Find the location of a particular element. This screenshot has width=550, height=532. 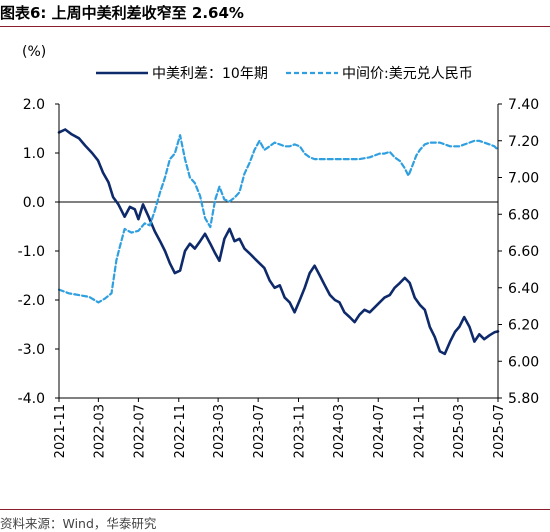

x-tick-label: 2024-11 is located at coordinates (420, 431).